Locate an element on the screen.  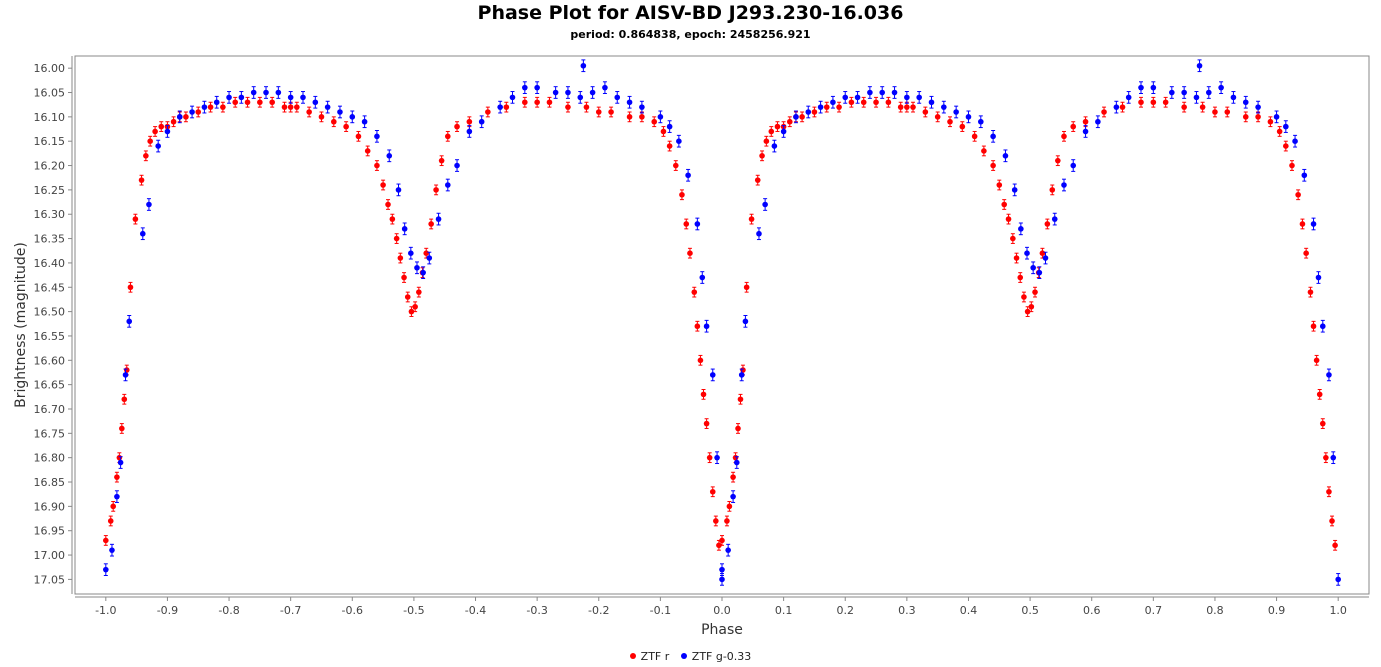
y-tick-label: 16.95 is located at coordinates (50, 531).